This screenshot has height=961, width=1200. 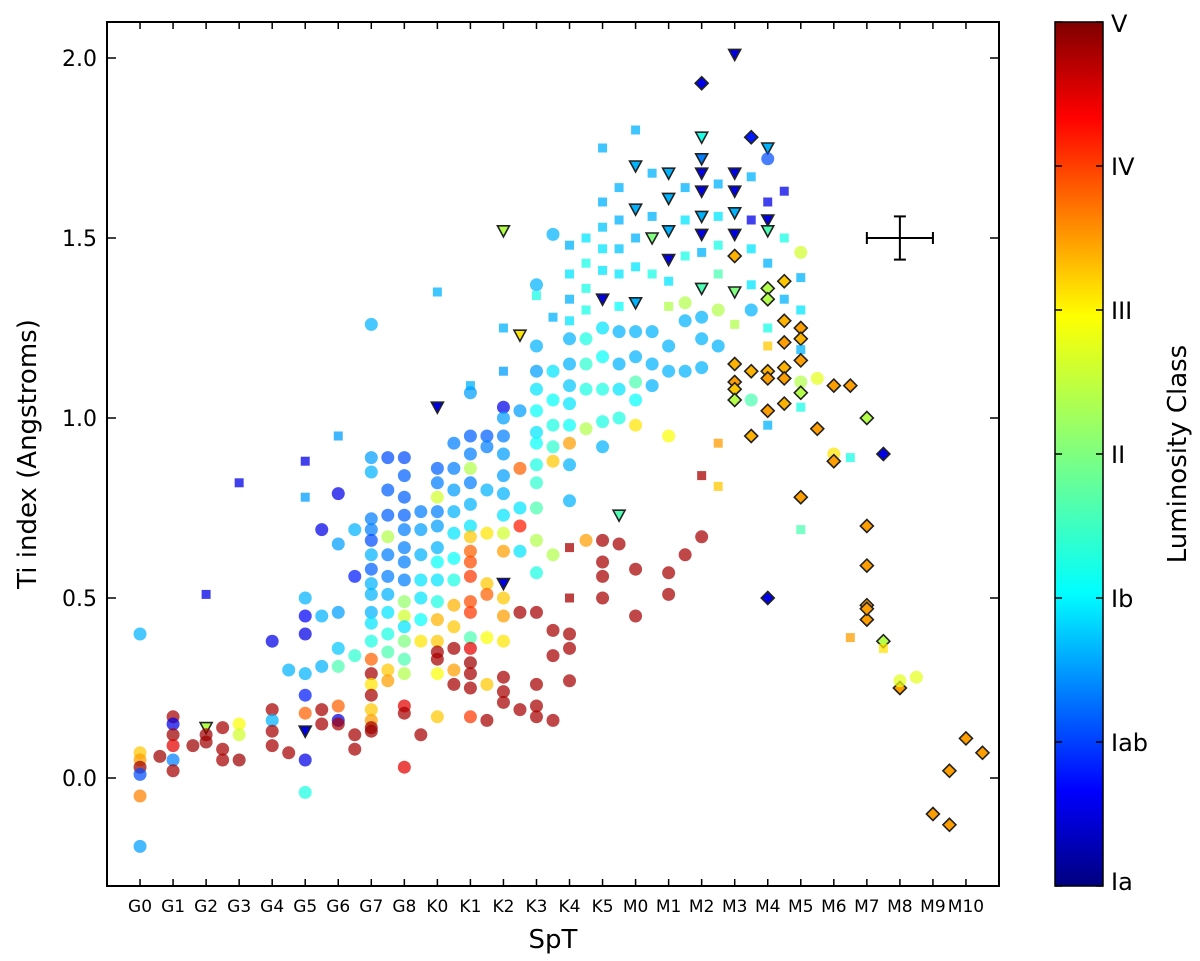 What do you see at coordinates (437, 907) in the screenshot?
I see `x-tick-label: K0` at bounding box center [437, 907].